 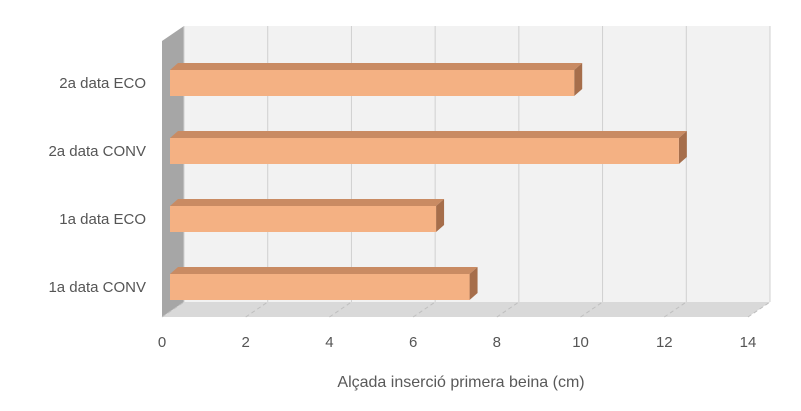 What do you see at coordinates (97, 287) in the screenshot?
I see `category-label: 1a data CONV` at bounding box center [97, 287].